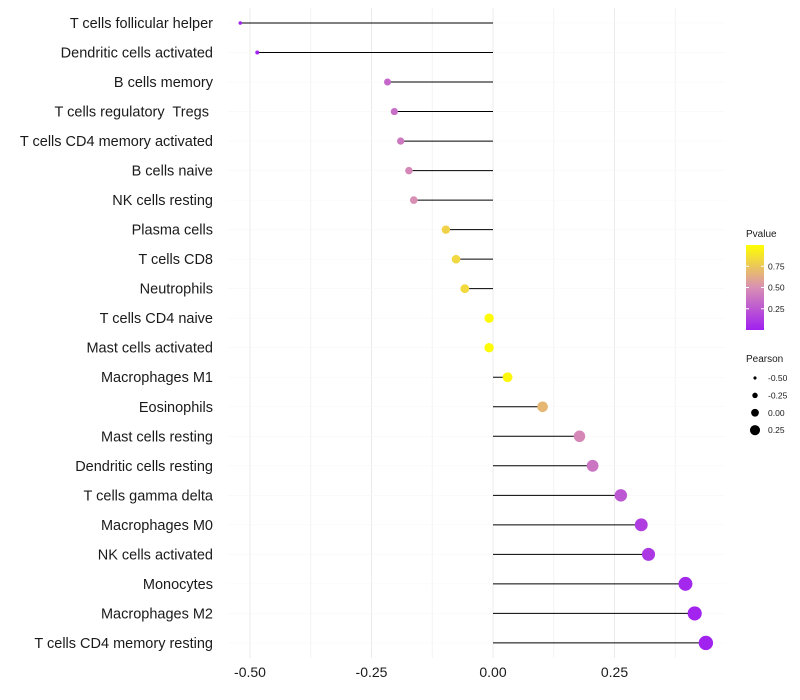 The height and width of the screenshot is (700, 800). Describe the element at coordinates (768, 404) in the screenshot. I see `pearson-legend-items: -0.50 -0.25 0.00 0.25` at that location.